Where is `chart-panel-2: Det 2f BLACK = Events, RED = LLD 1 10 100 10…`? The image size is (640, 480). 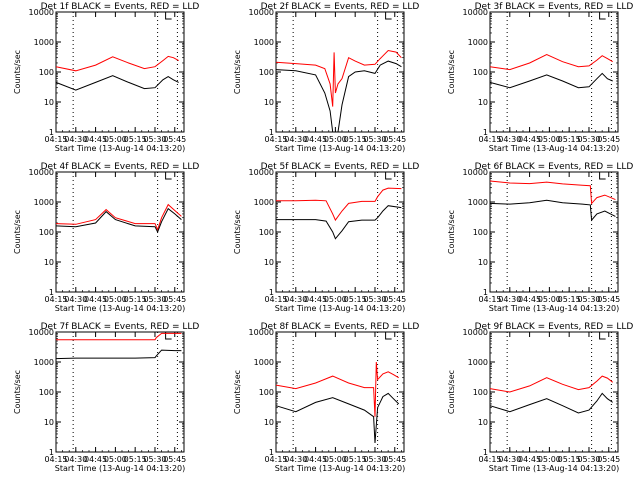
chart-panel-2: Det 2f BLACK = Events, RED = LLD 1 10 100 10… is located at coordinates (326, 77).